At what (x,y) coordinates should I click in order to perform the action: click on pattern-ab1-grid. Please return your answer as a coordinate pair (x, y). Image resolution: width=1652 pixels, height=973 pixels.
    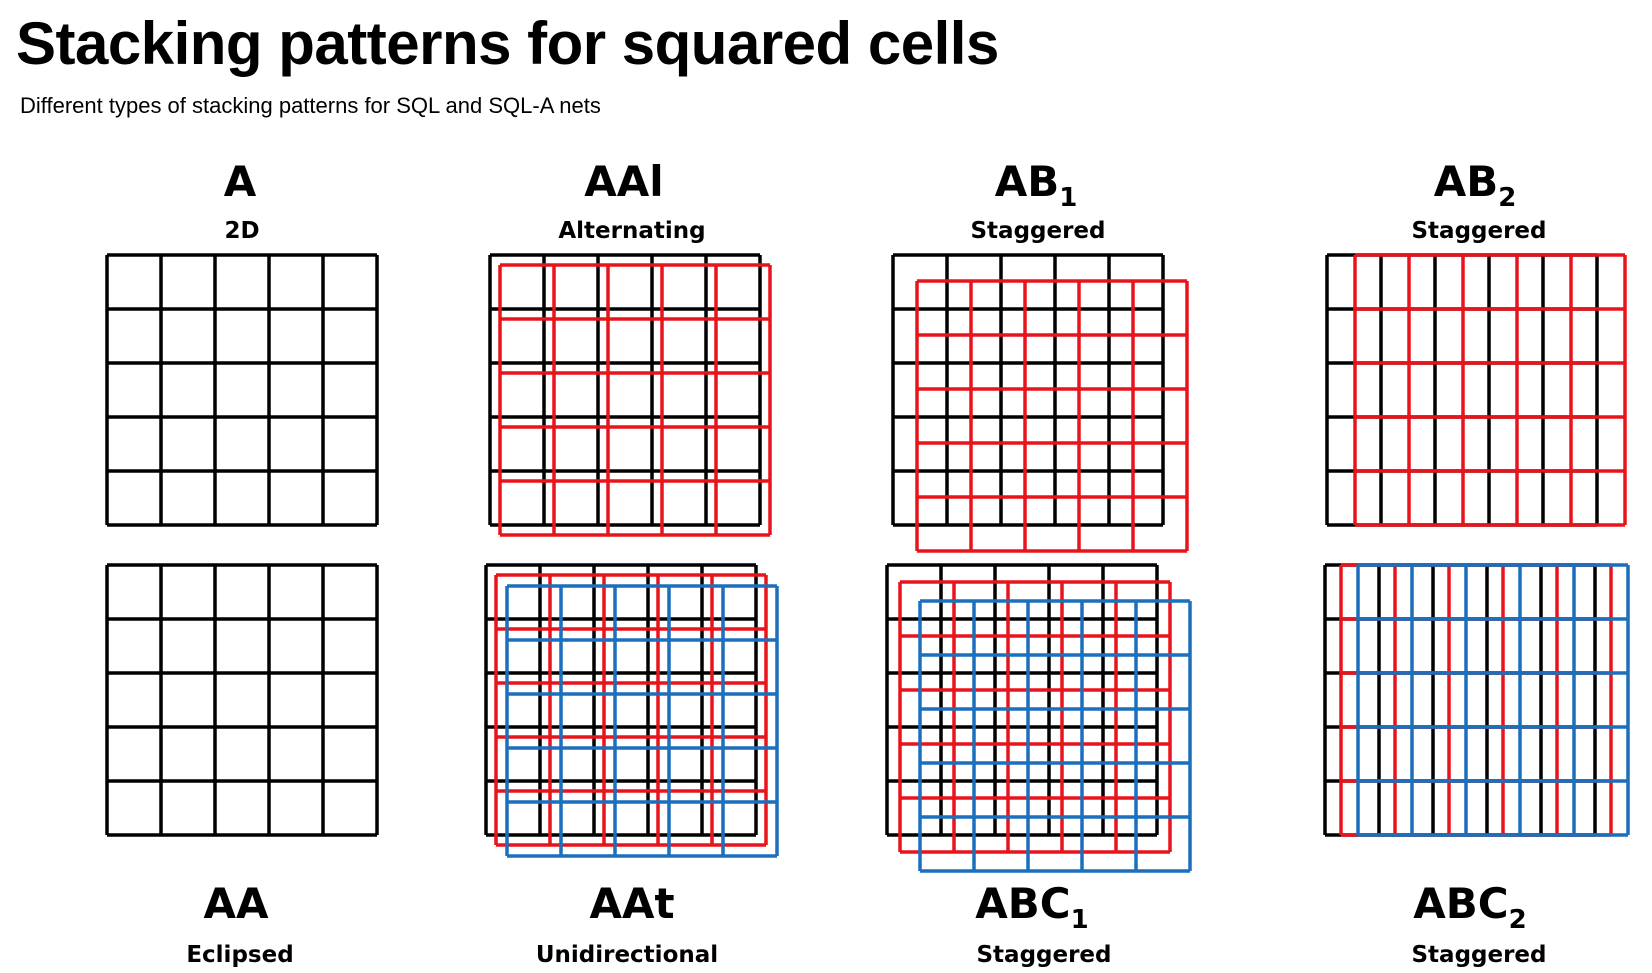
    Looking at the image, I should click on (1040, 403).